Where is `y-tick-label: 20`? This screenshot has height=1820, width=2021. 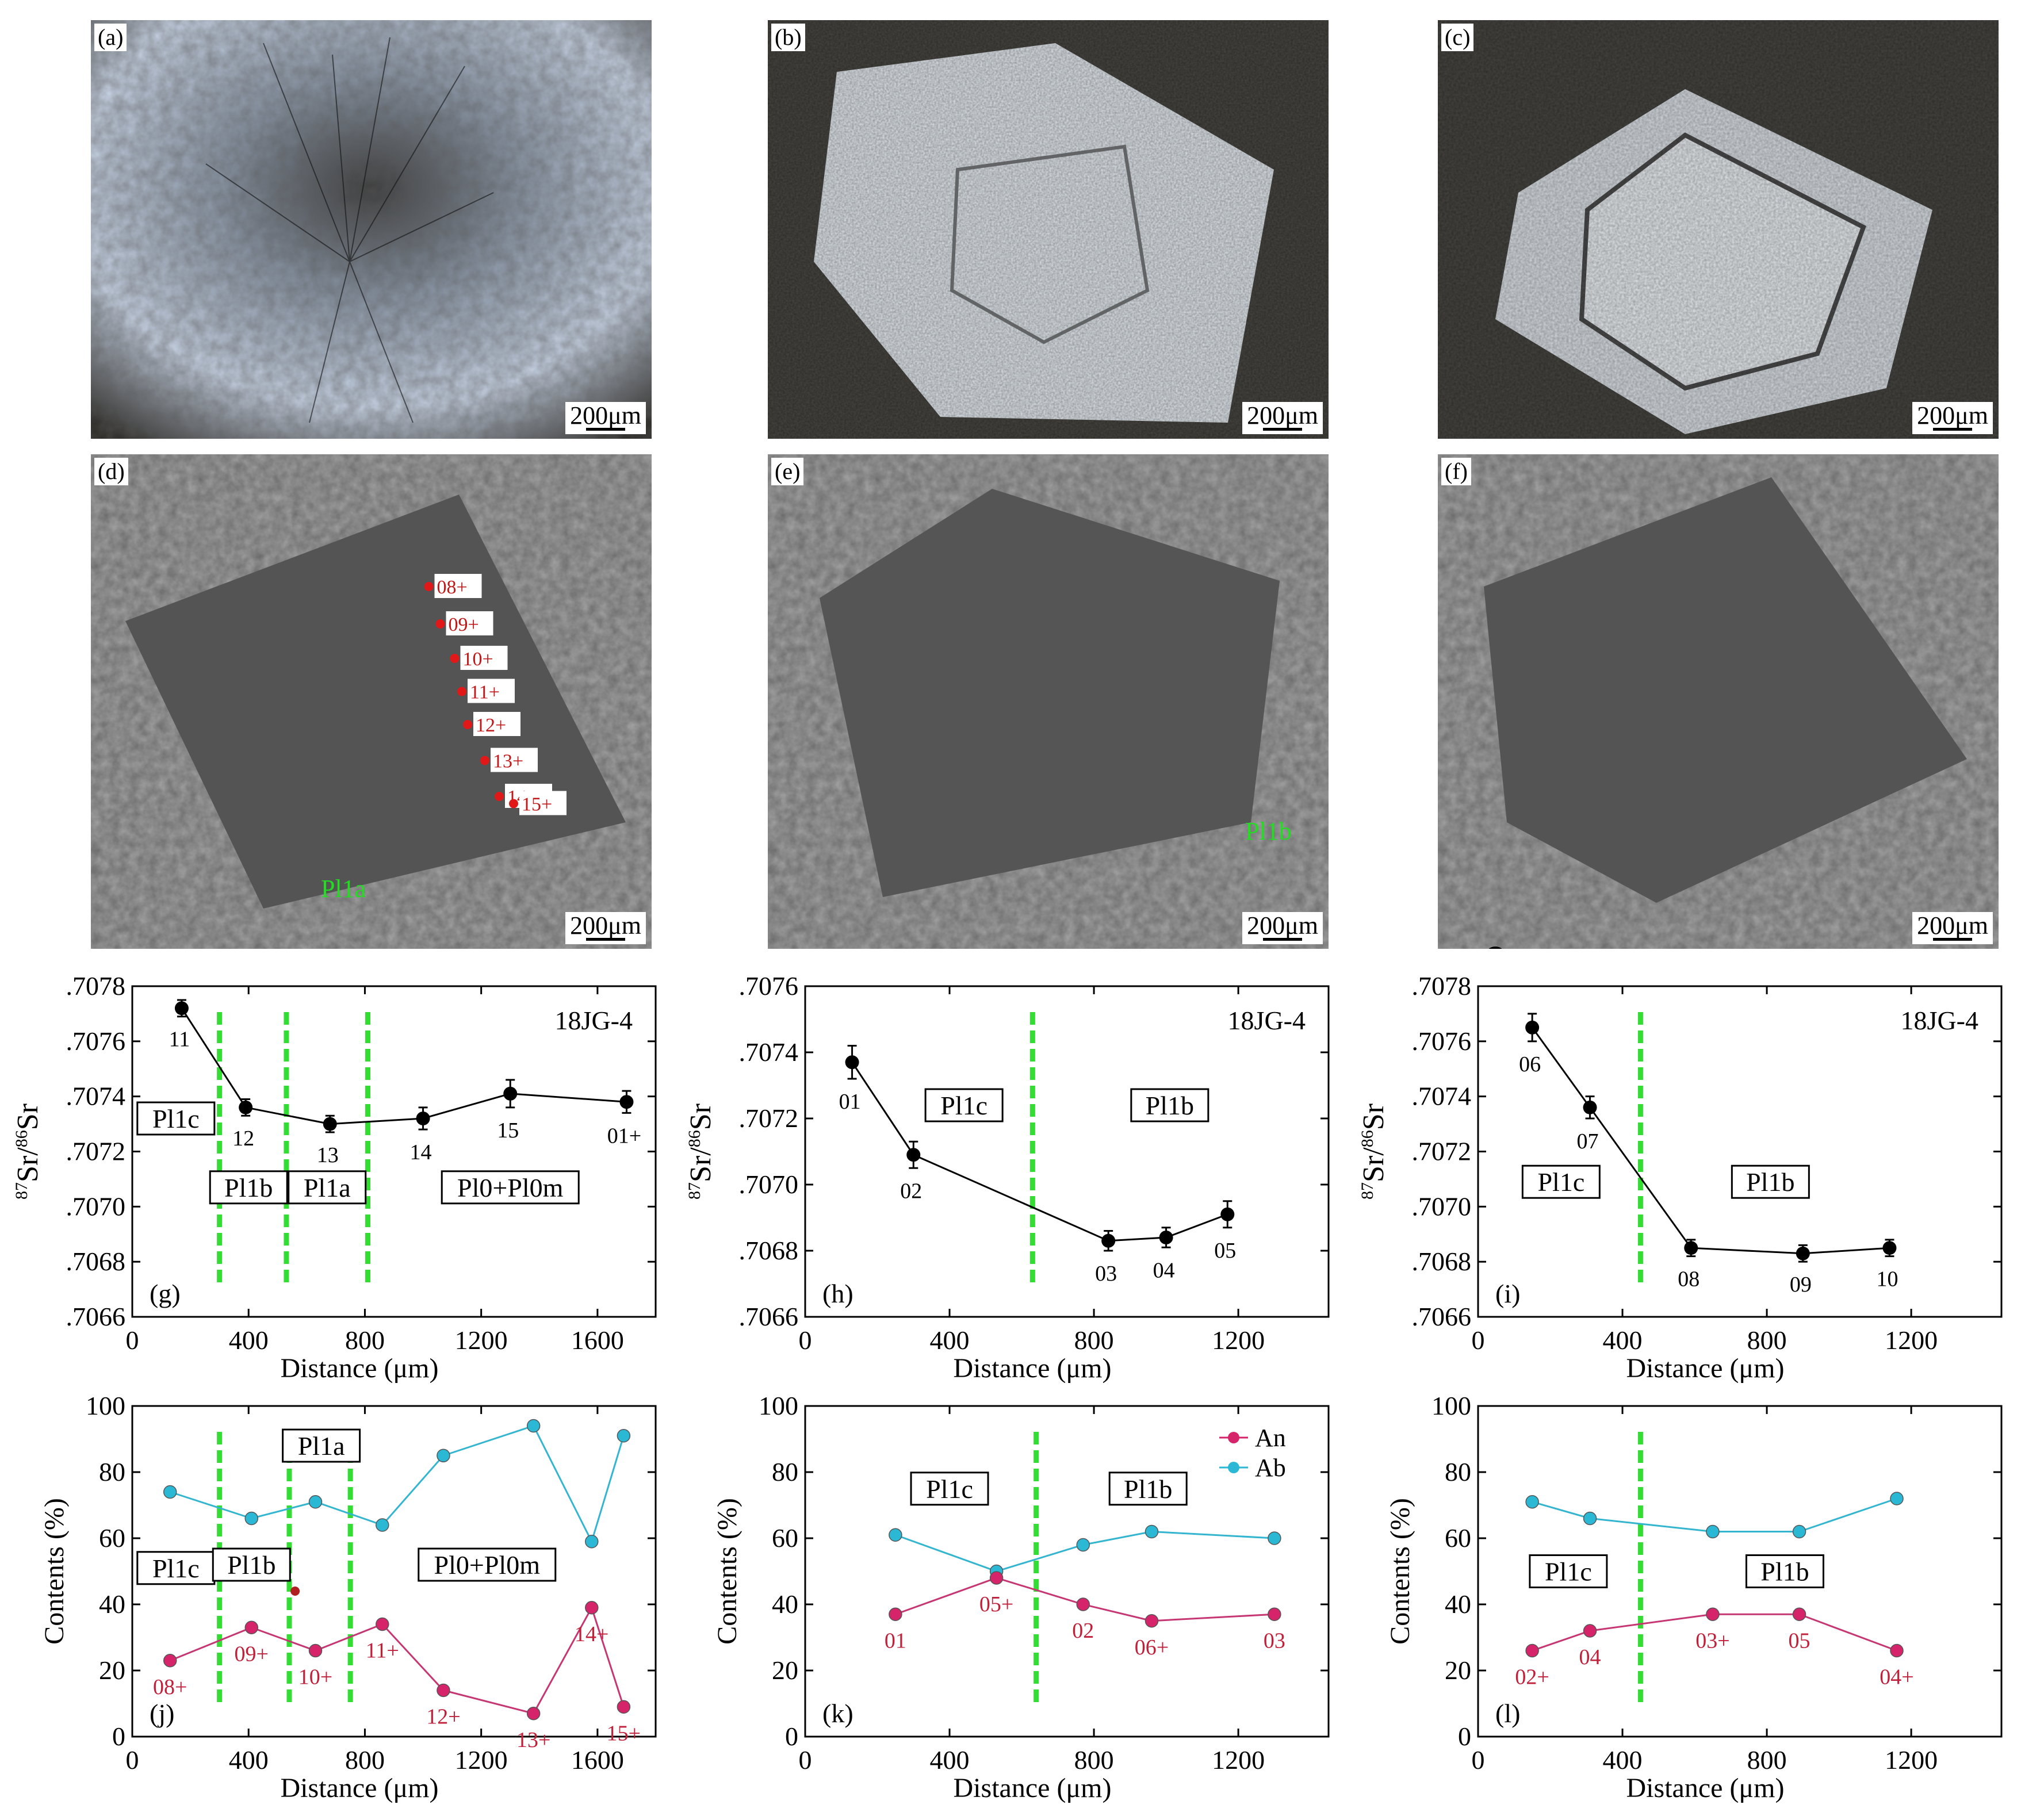
y-tick-label: 20 is located at coordinates (112, 1670).